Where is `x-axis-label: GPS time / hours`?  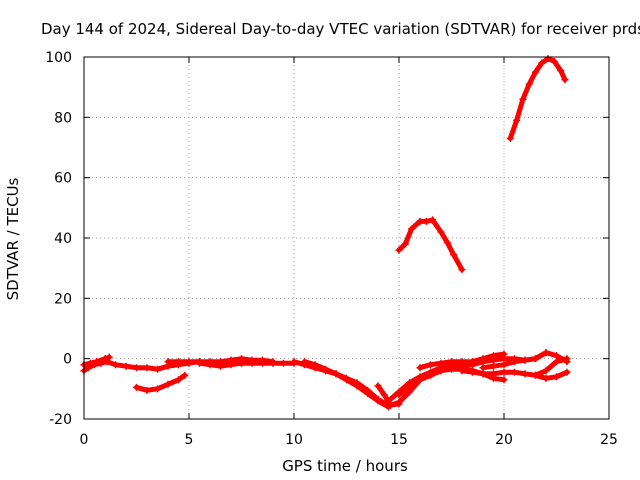
x-axis-label: GPS time / hours is located at coordinates (345, 466).